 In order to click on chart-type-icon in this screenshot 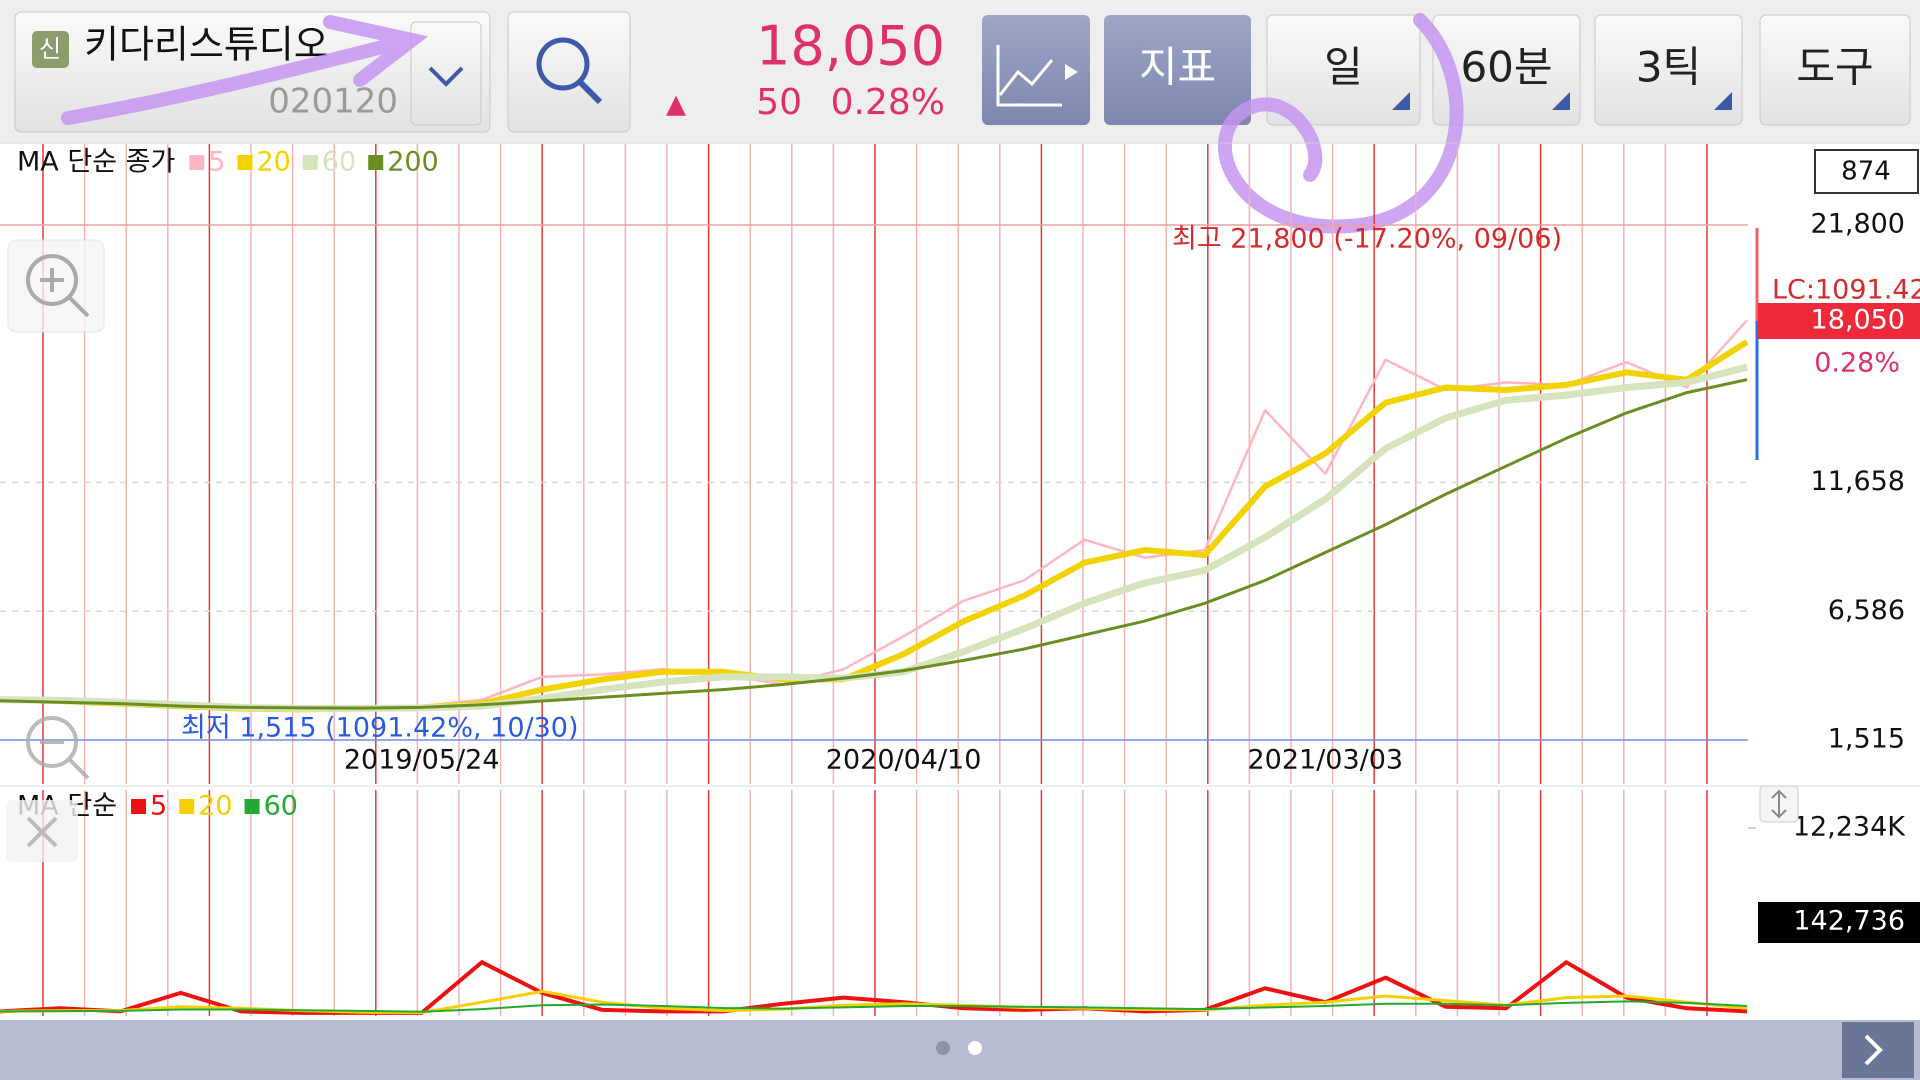, I will do `click(1029, 76)`.